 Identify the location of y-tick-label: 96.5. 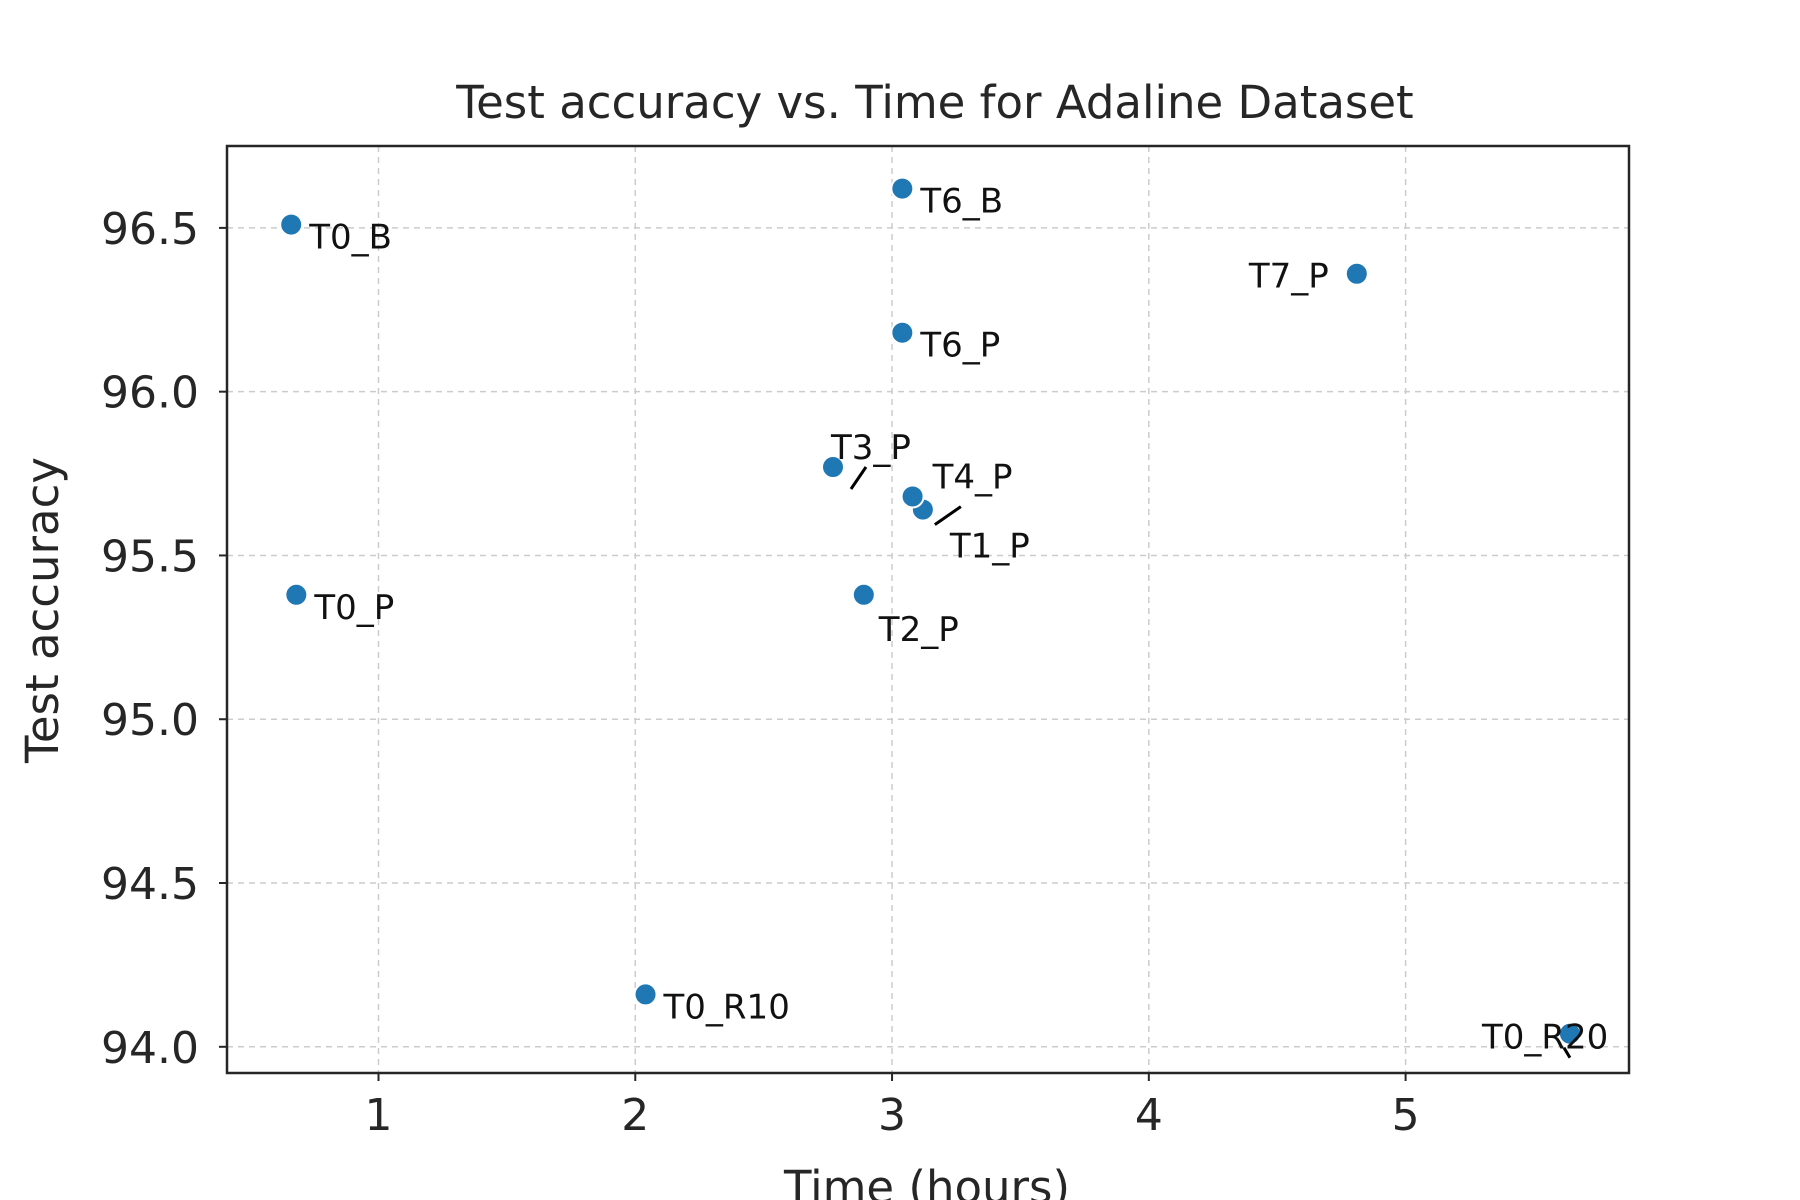
(150, 229).